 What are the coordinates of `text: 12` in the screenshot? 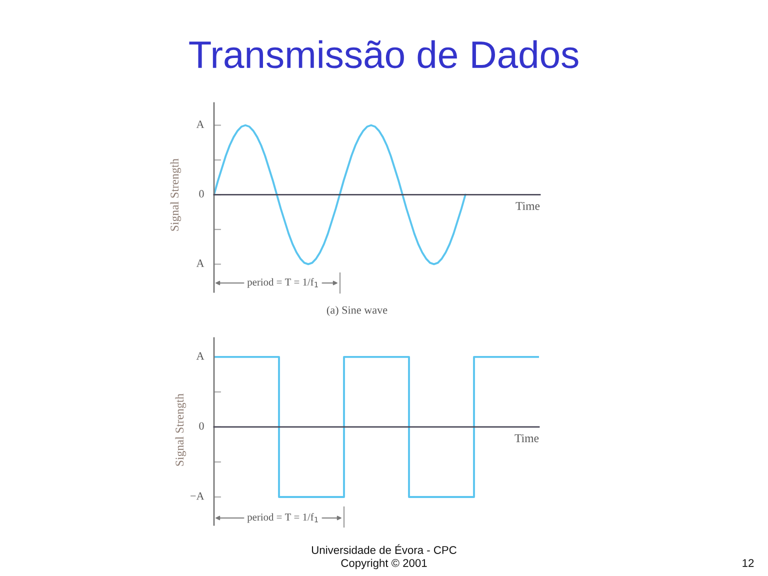 It's located at (748, 563).